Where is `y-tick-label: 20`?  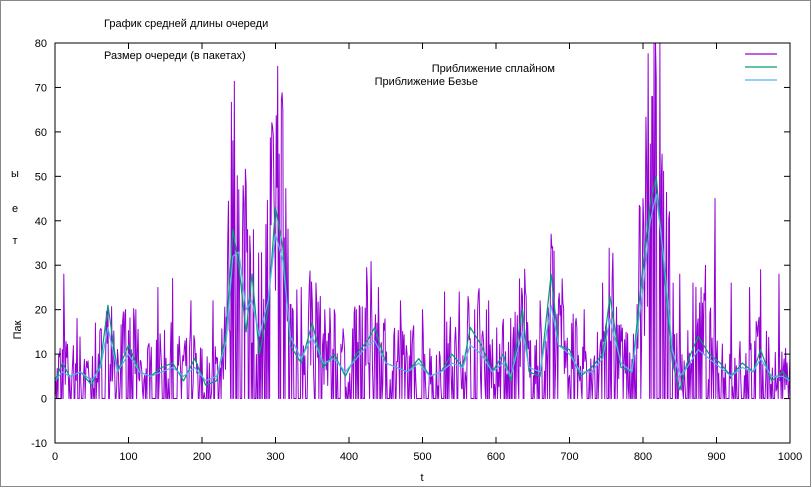
y-tick-label: 20 is located at coordinates (41, 311).